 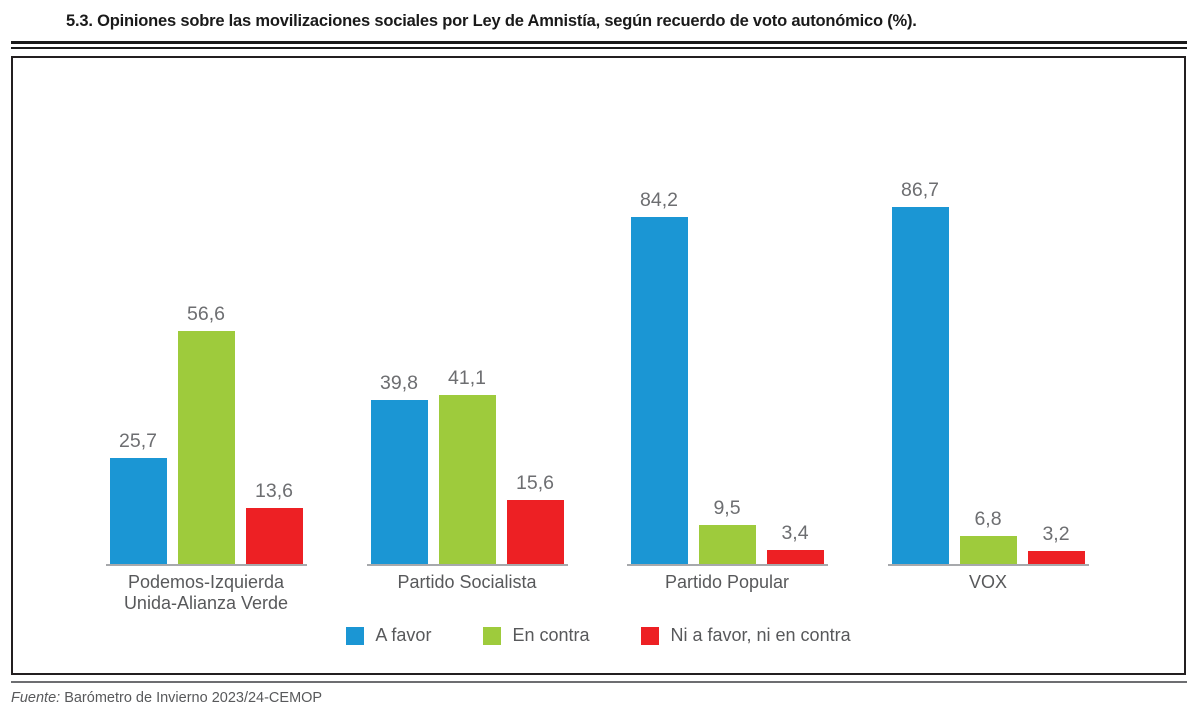 I want to click on bar-value-label: 56,6, so click(x=206, y=313).